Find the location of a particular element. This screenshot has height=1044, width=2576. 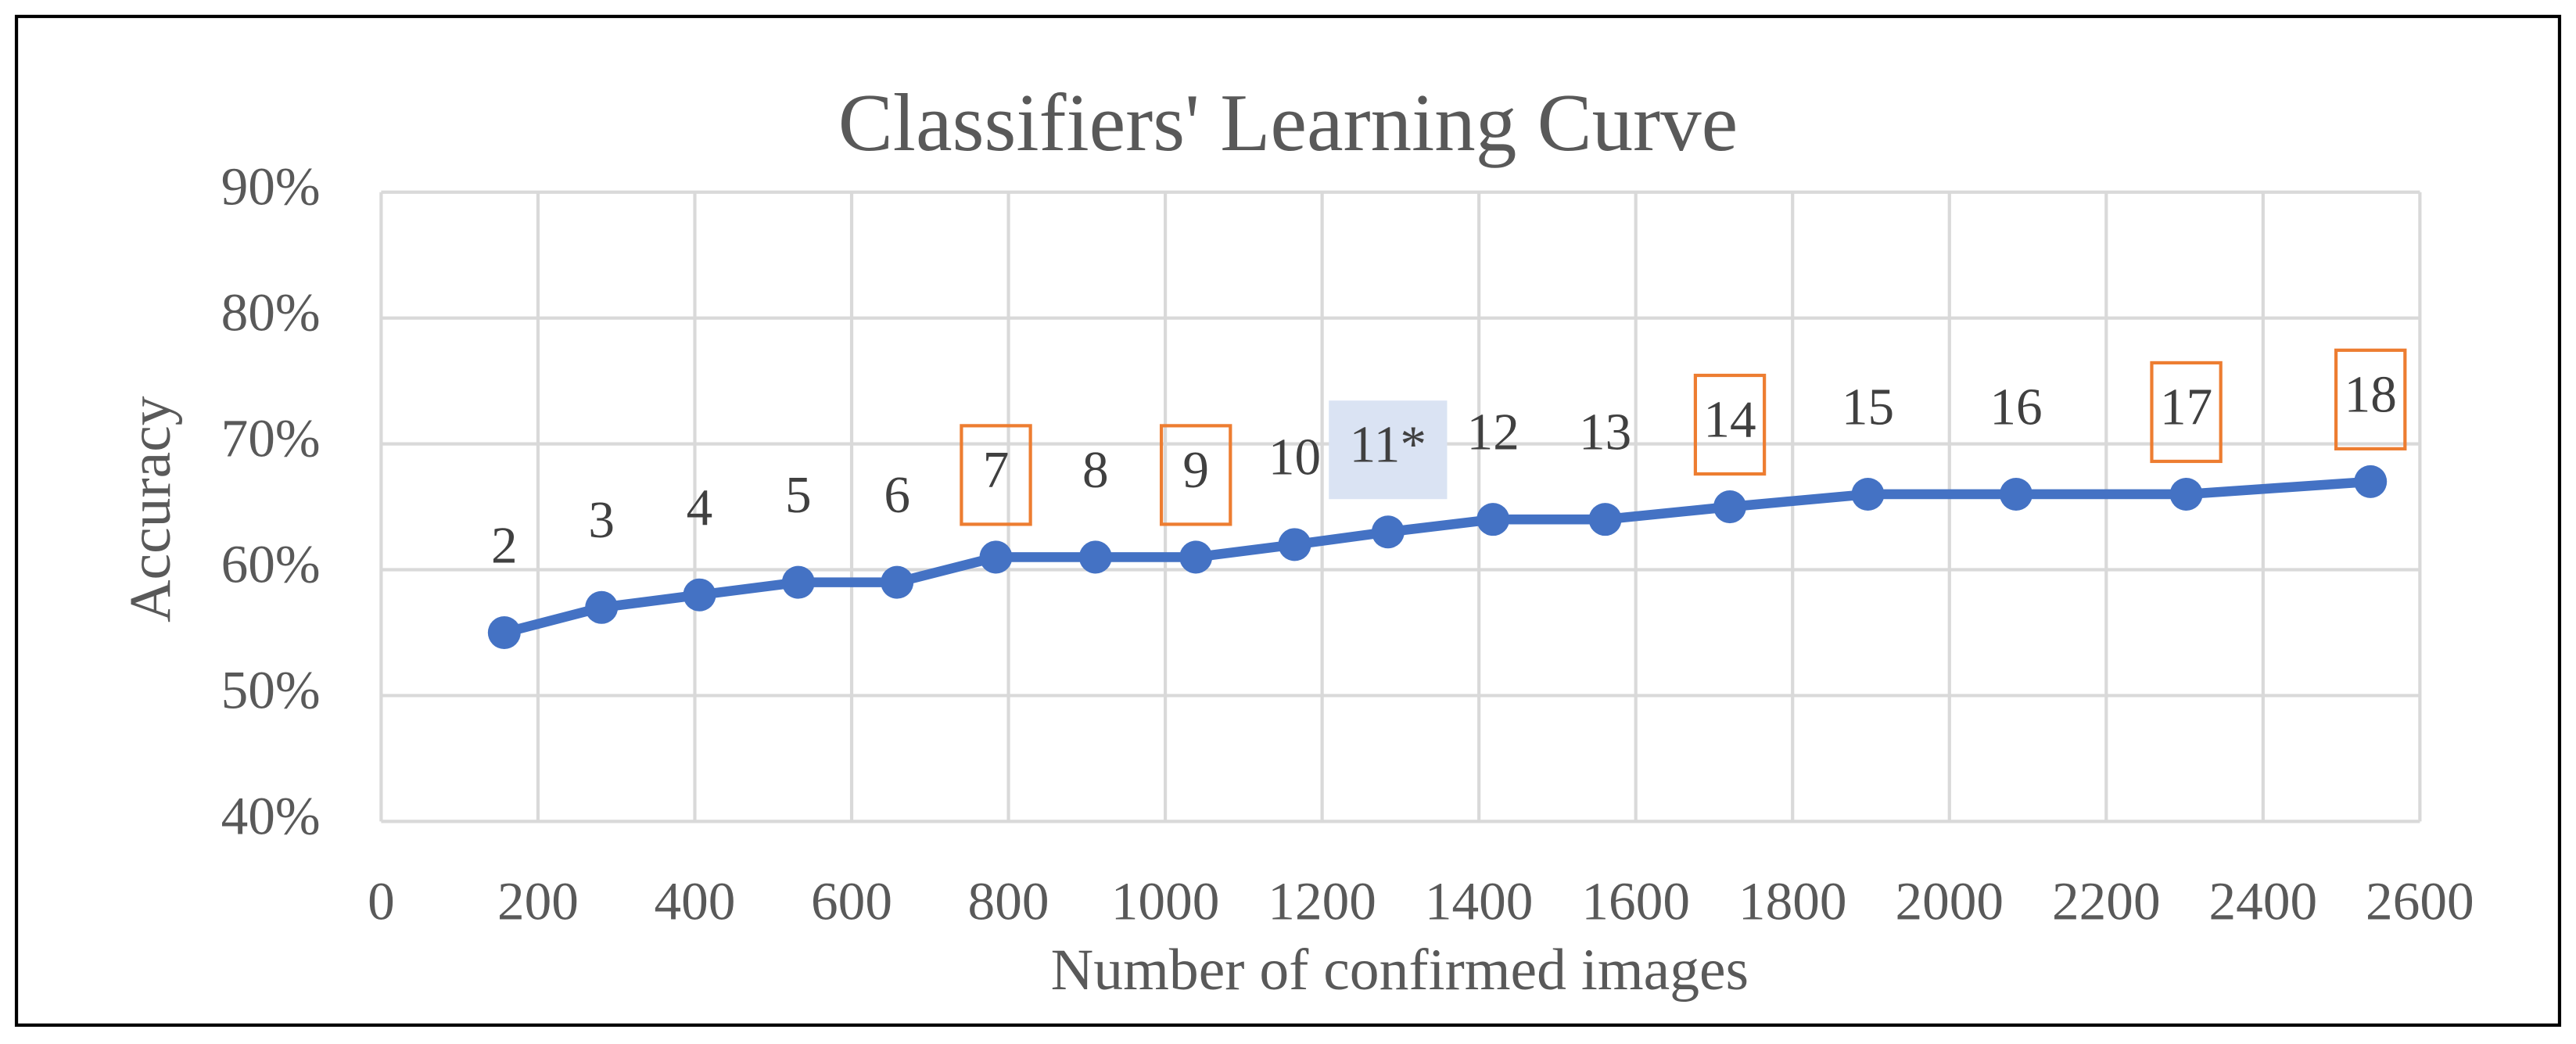

x-tick-label: 400 is located at coordinates (694, 900).